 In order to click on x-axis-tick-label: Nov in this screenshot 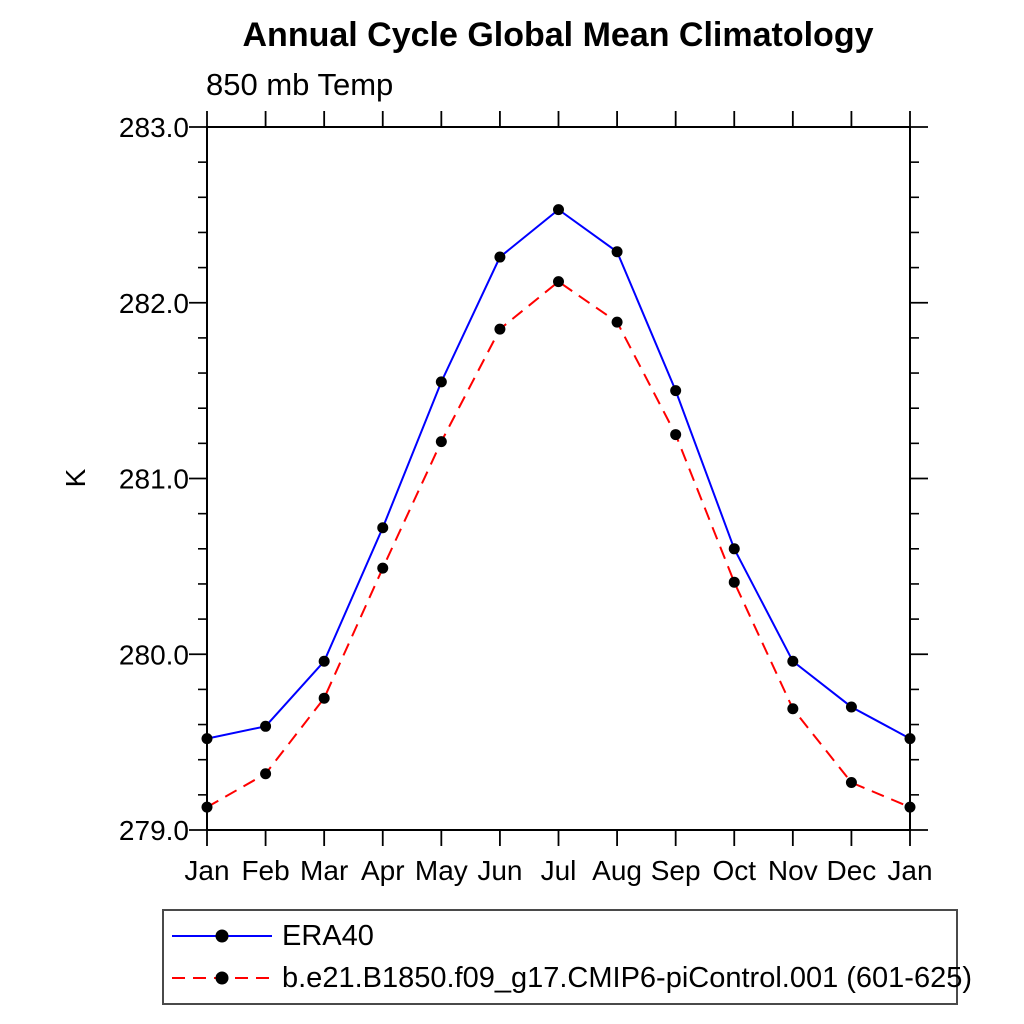, I will do `click(793, 870)`.